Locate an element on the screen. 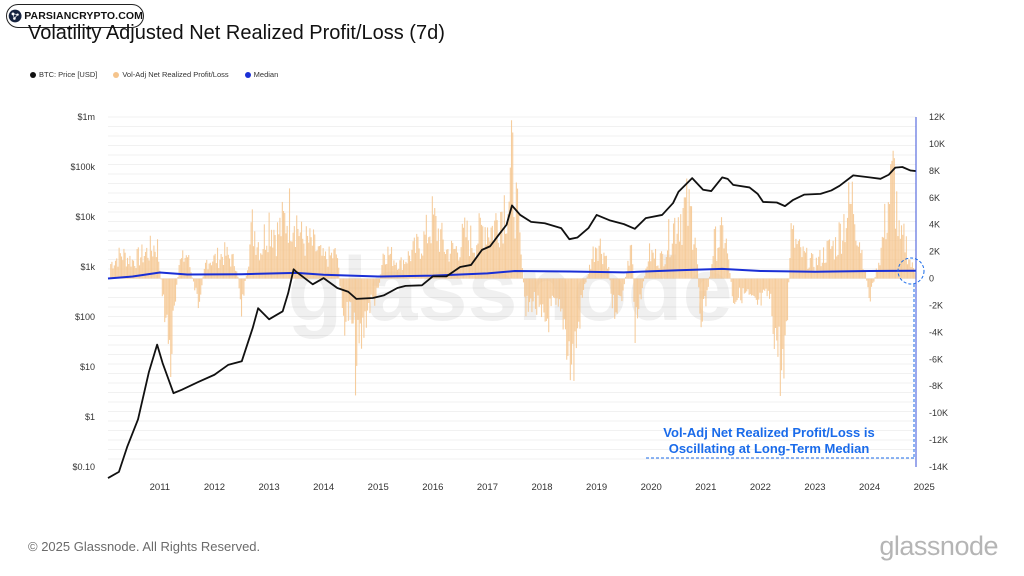  x-axis-tick-1: 2012 is located at coordinates (214, 487).